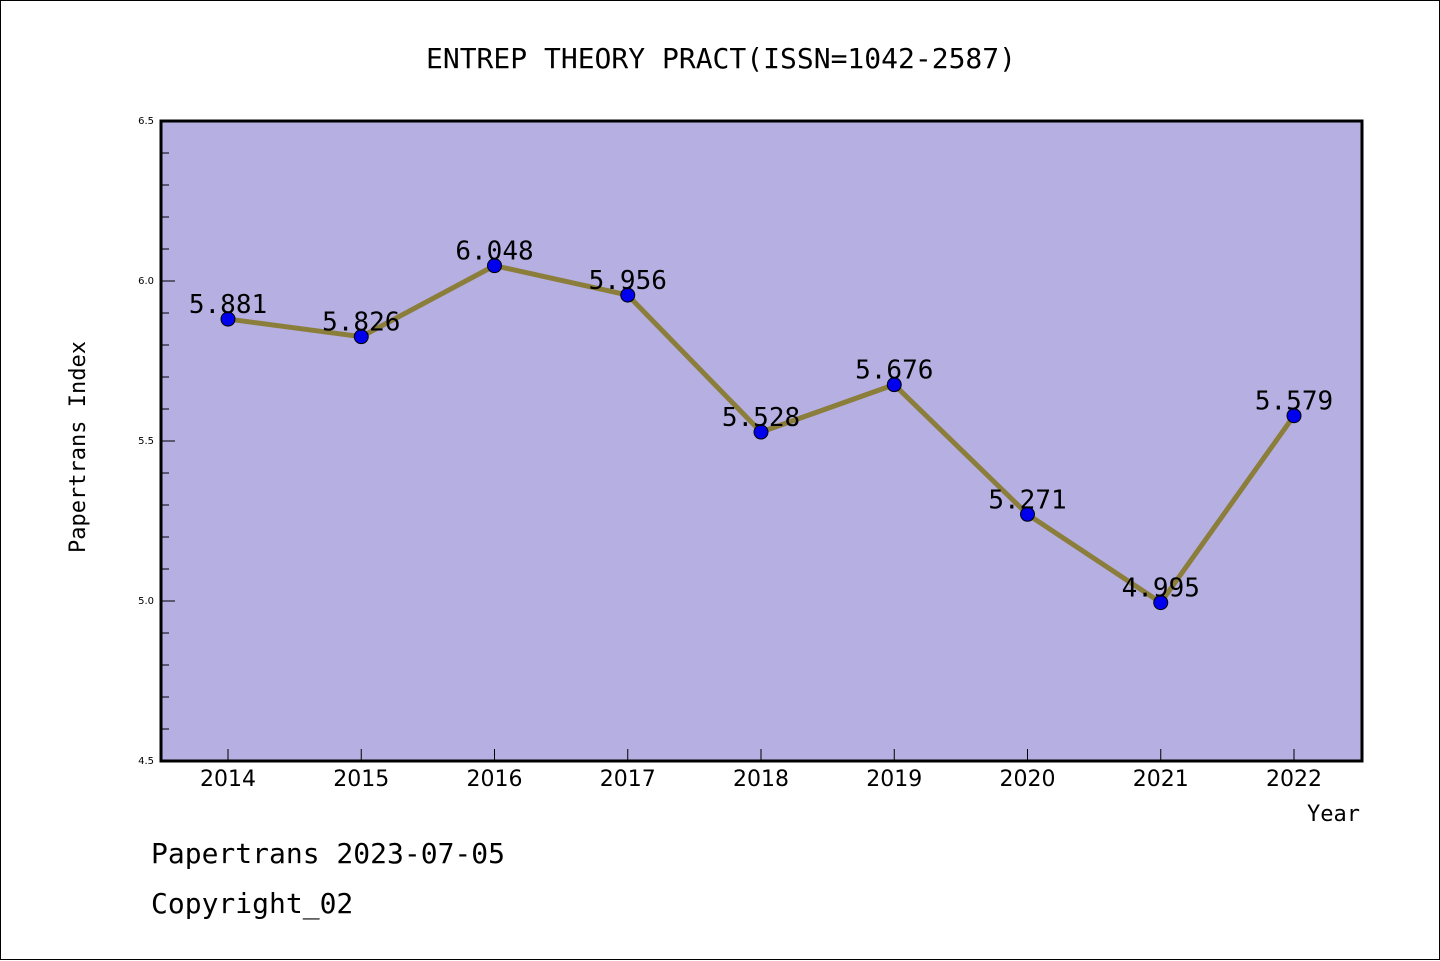 This screenshot has width=1440, height=961. Describe the element at coordinates (1294, 402) in the screenshot. I see `data-label: 5.579` at that location.